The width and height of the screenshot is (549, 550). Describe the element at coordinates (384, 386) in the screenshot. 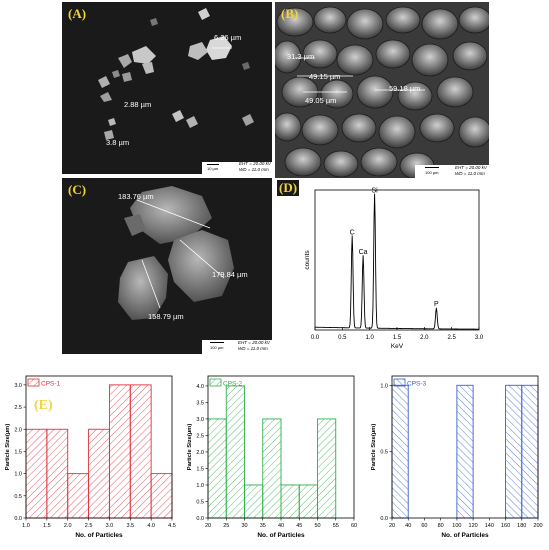

I see `y-tick-label: 1.0` at that location.